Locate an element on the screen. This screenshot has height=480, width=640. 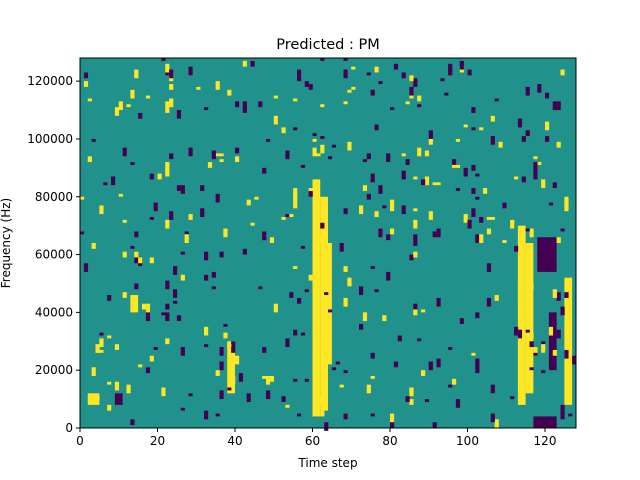
x-tick-label: 80 is located at coordinates (389, 441).